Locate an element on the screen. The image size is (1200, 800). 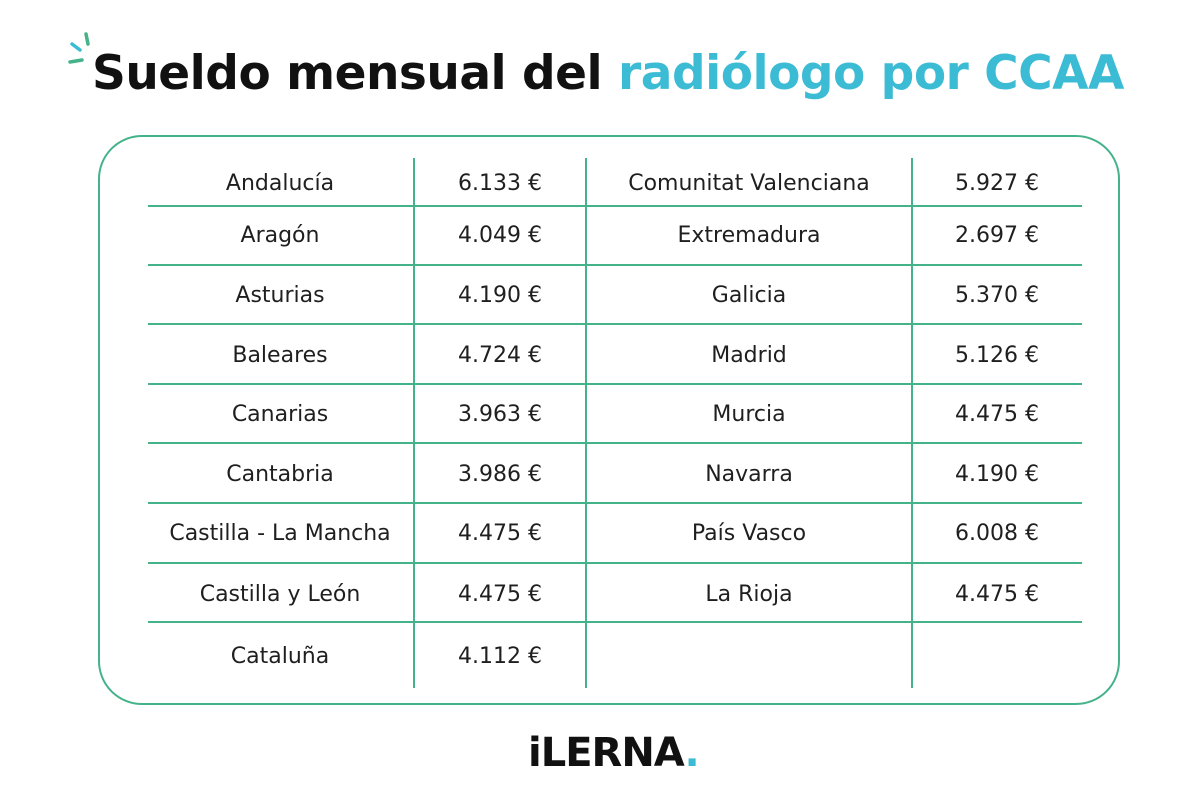
left-region-cell: Cataluña is located at coordinates (280, 656).